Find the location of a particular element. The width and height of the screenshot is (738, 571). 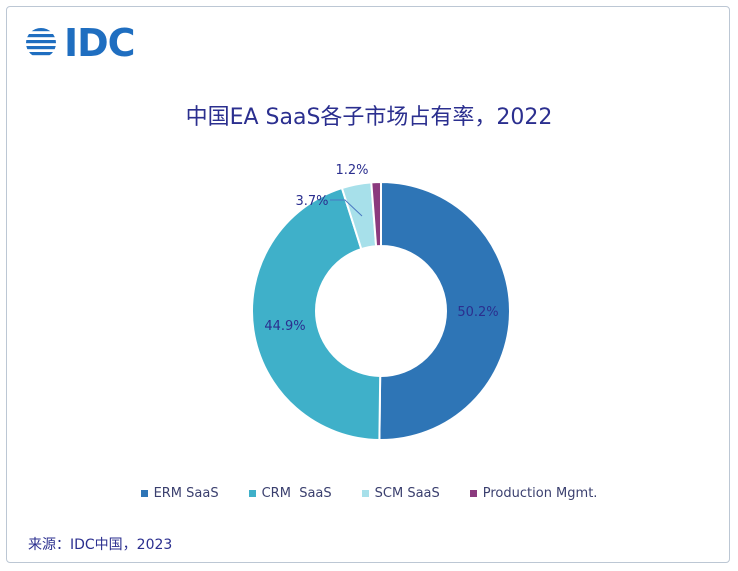

idc-logo: IDC is located at coordinates (80, 43).